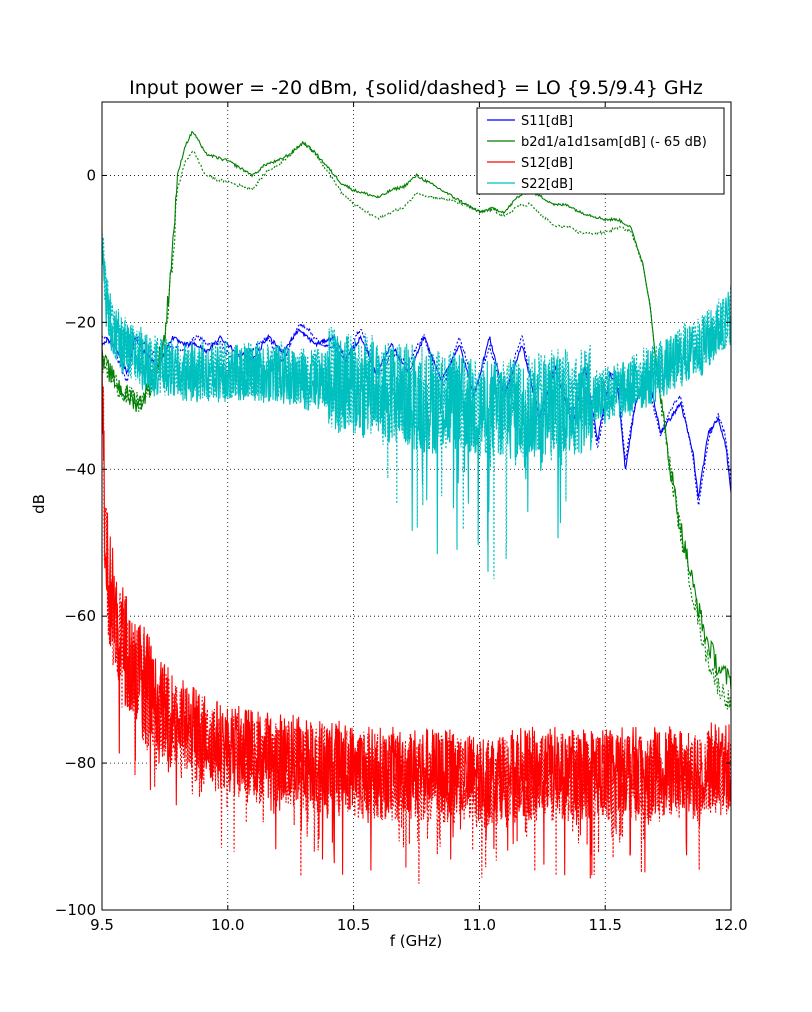 This screenshot has width=812, height=1012. What do you see at coordinates (80, 322) in the screenshot?
I see `y-tick-label: −20` at bounding box center [80, 322].